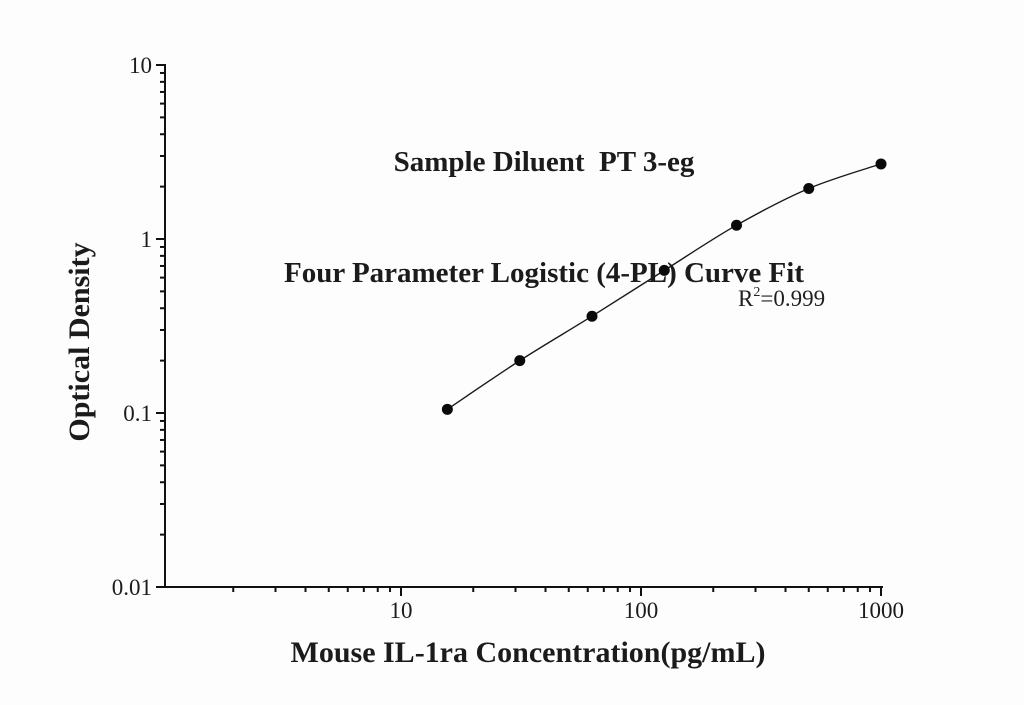 The width and height of the screenshot is (1024, 705). Describe the element at coordinates (132, 587) in the screenshot. I see `y-tick-label: 0.01` at that location.